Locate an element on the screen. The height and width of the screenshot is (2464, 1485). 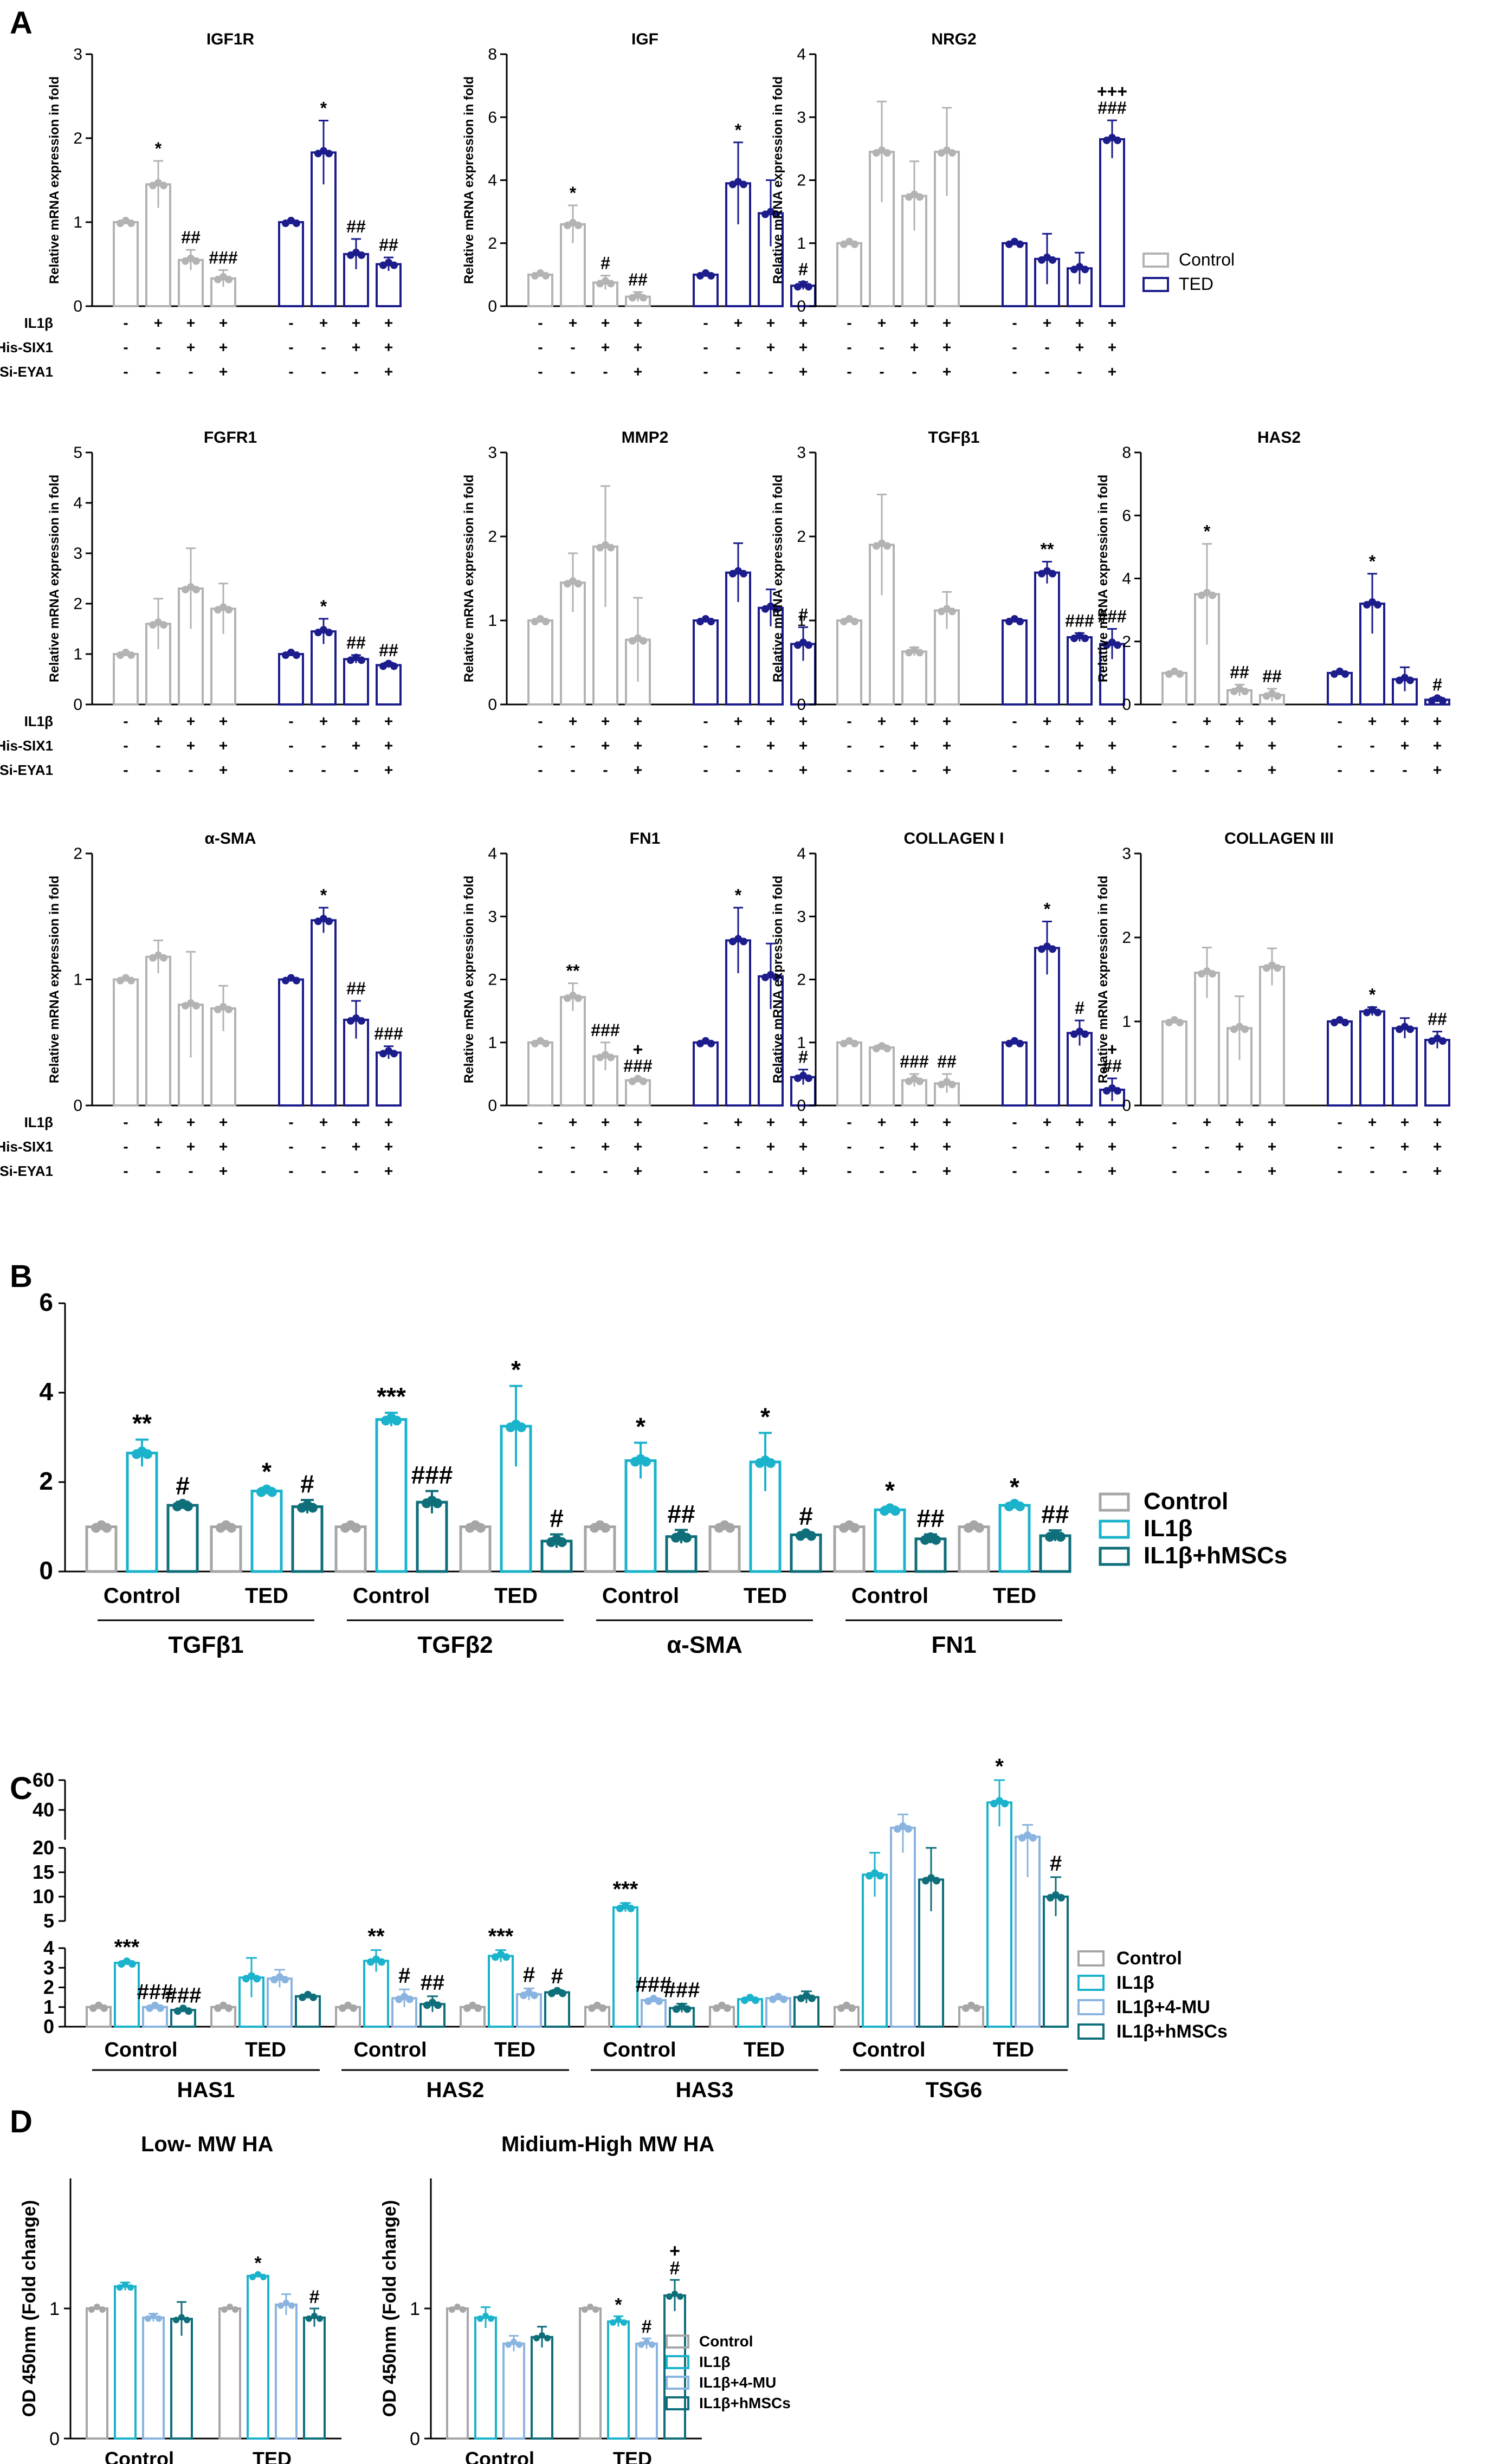
row-label-2: Si-EYA1 is located at coordinates (26, 1171).